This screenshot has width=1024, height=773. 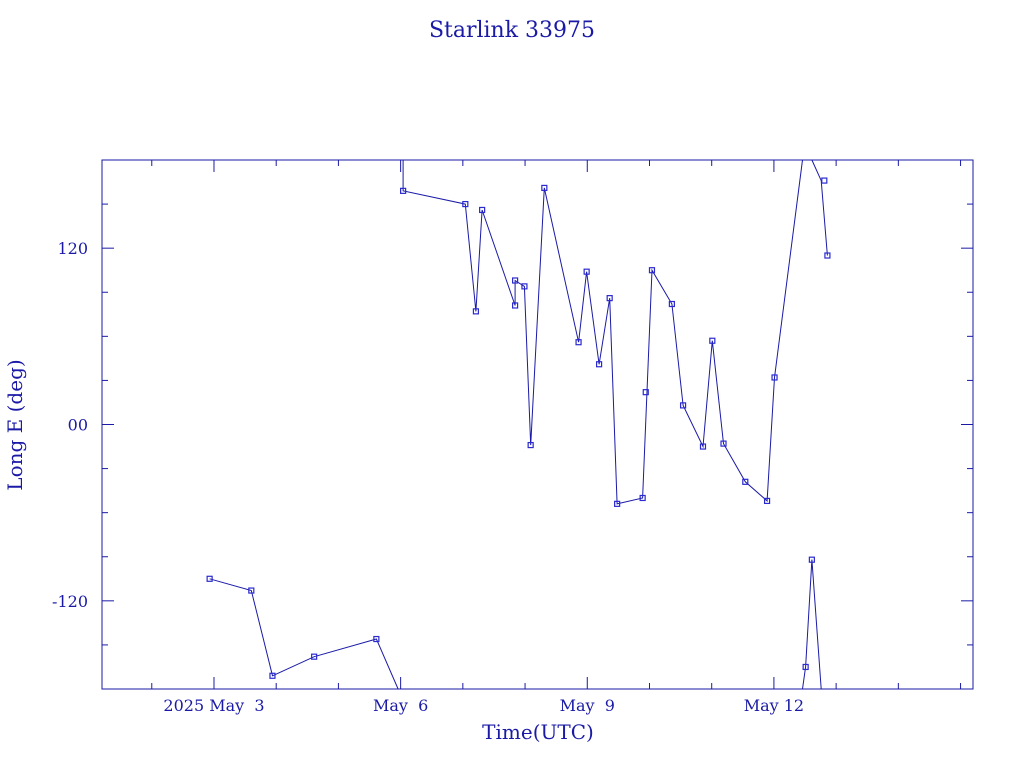 I want to click on chart-title: Starlink 33975, so click(x=512, y=30).